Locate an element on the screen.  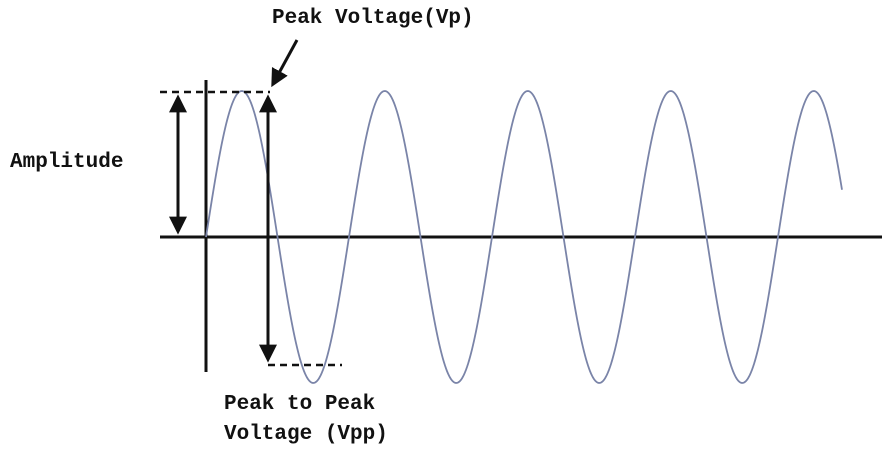
peak-to-peak-label-line2: Voltage (Vpp) is located at coordinates (306, 434).